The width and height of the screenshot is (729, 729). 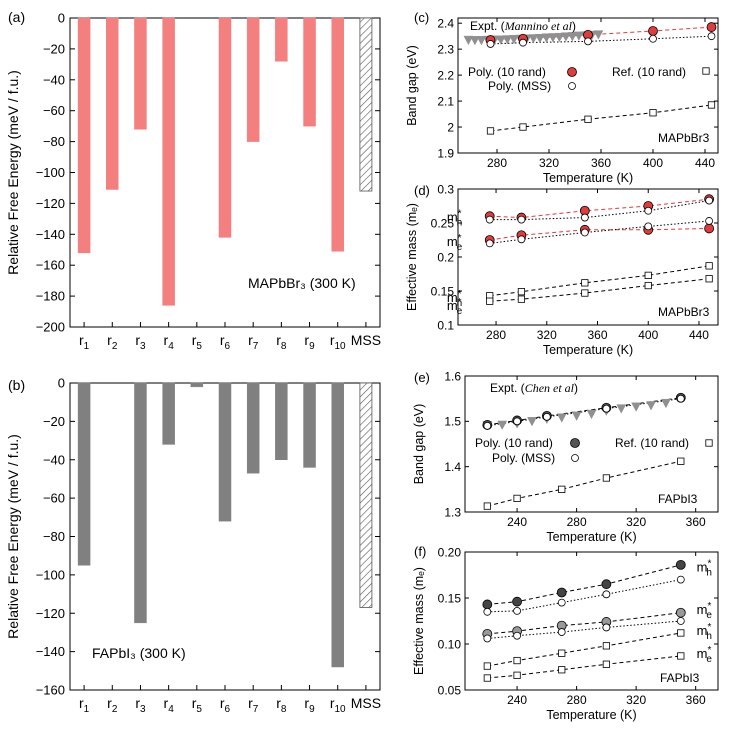 What do you see at coordinates (649, 72) in the screenshot?
I see `legend-label: Ref. (10 rand)` at bounding box center [649, 72].